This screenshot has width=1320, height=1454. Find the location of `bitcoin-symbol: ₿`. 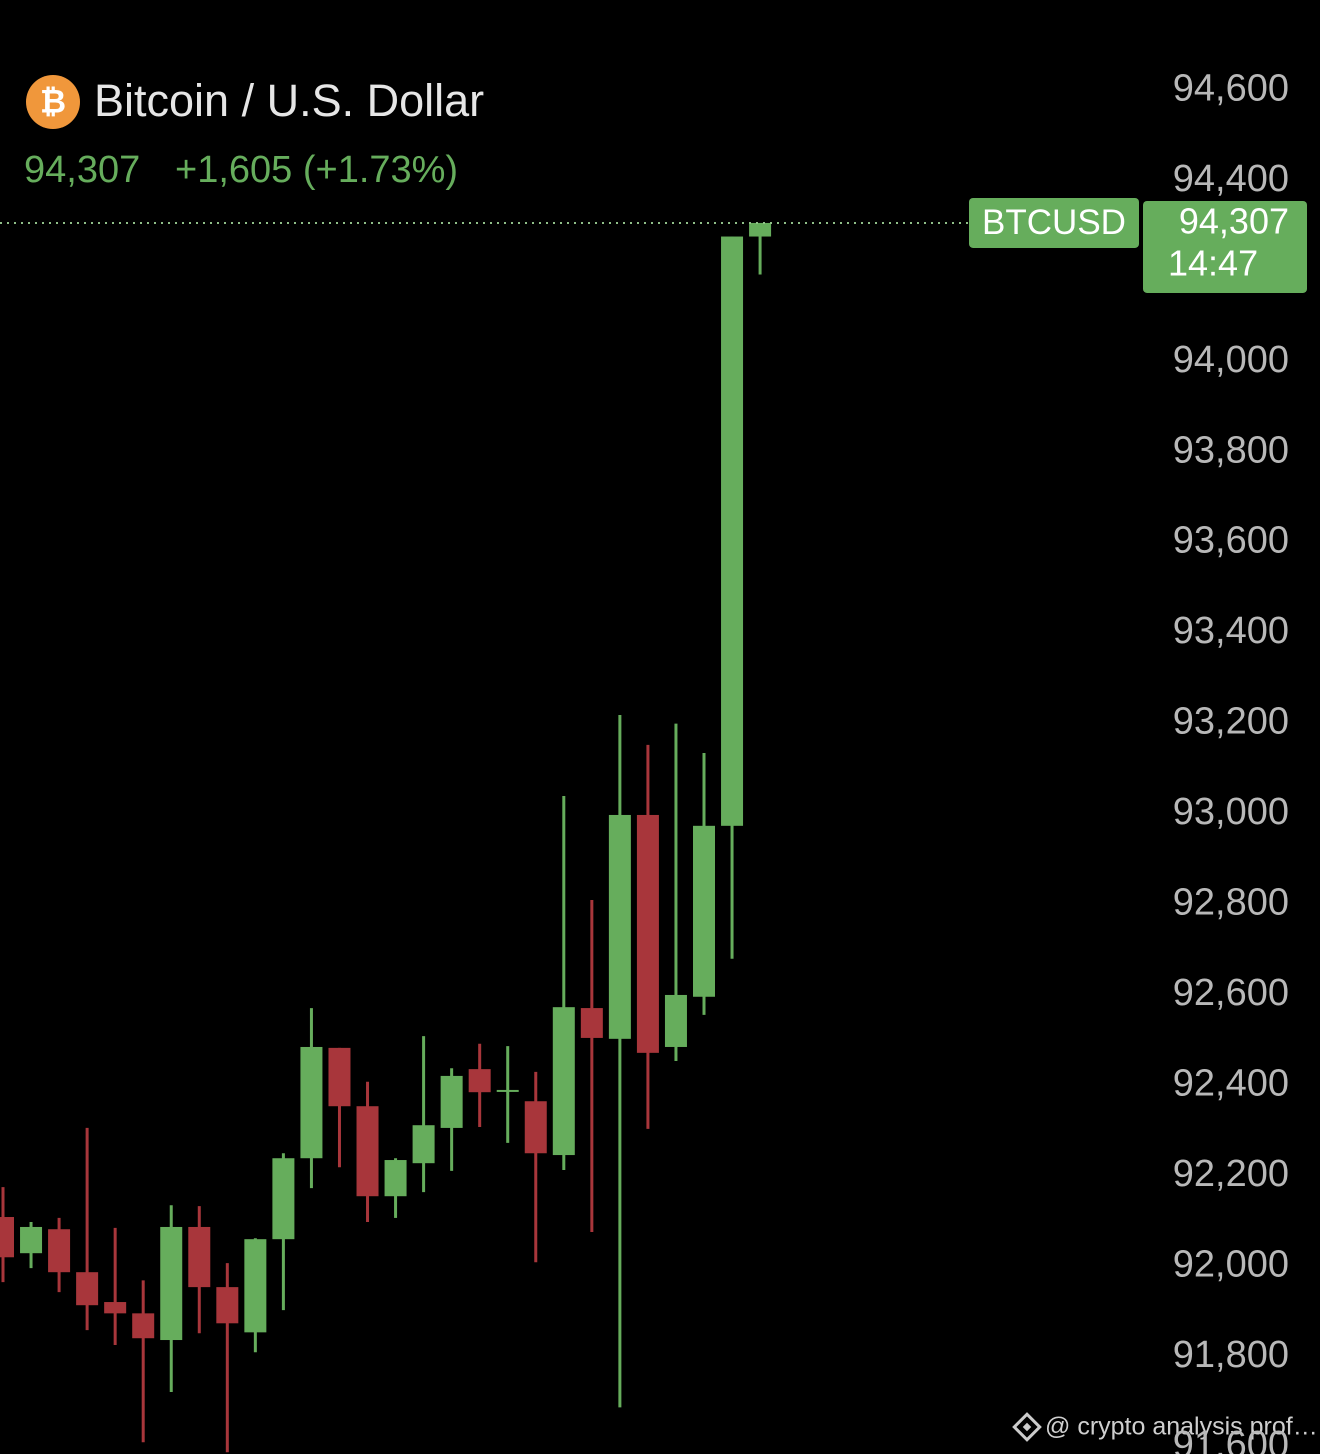

bitcoin-symbol: ₿ is located at coordinates (53, 101).